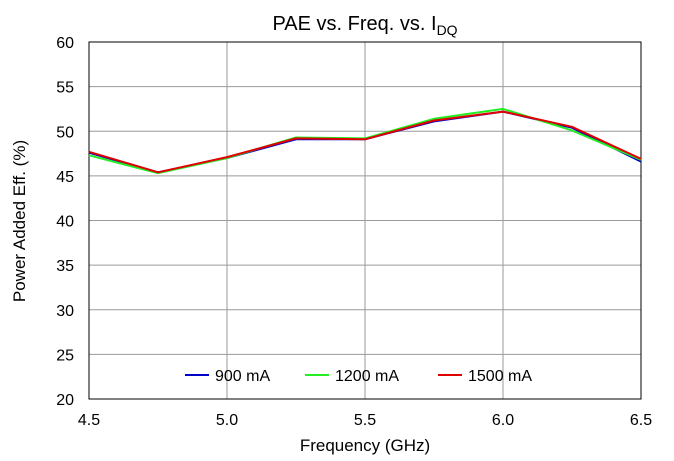 This screenshot has height=461, width=674. I want to click on legend-label: 900 mA, so click(242, 376).